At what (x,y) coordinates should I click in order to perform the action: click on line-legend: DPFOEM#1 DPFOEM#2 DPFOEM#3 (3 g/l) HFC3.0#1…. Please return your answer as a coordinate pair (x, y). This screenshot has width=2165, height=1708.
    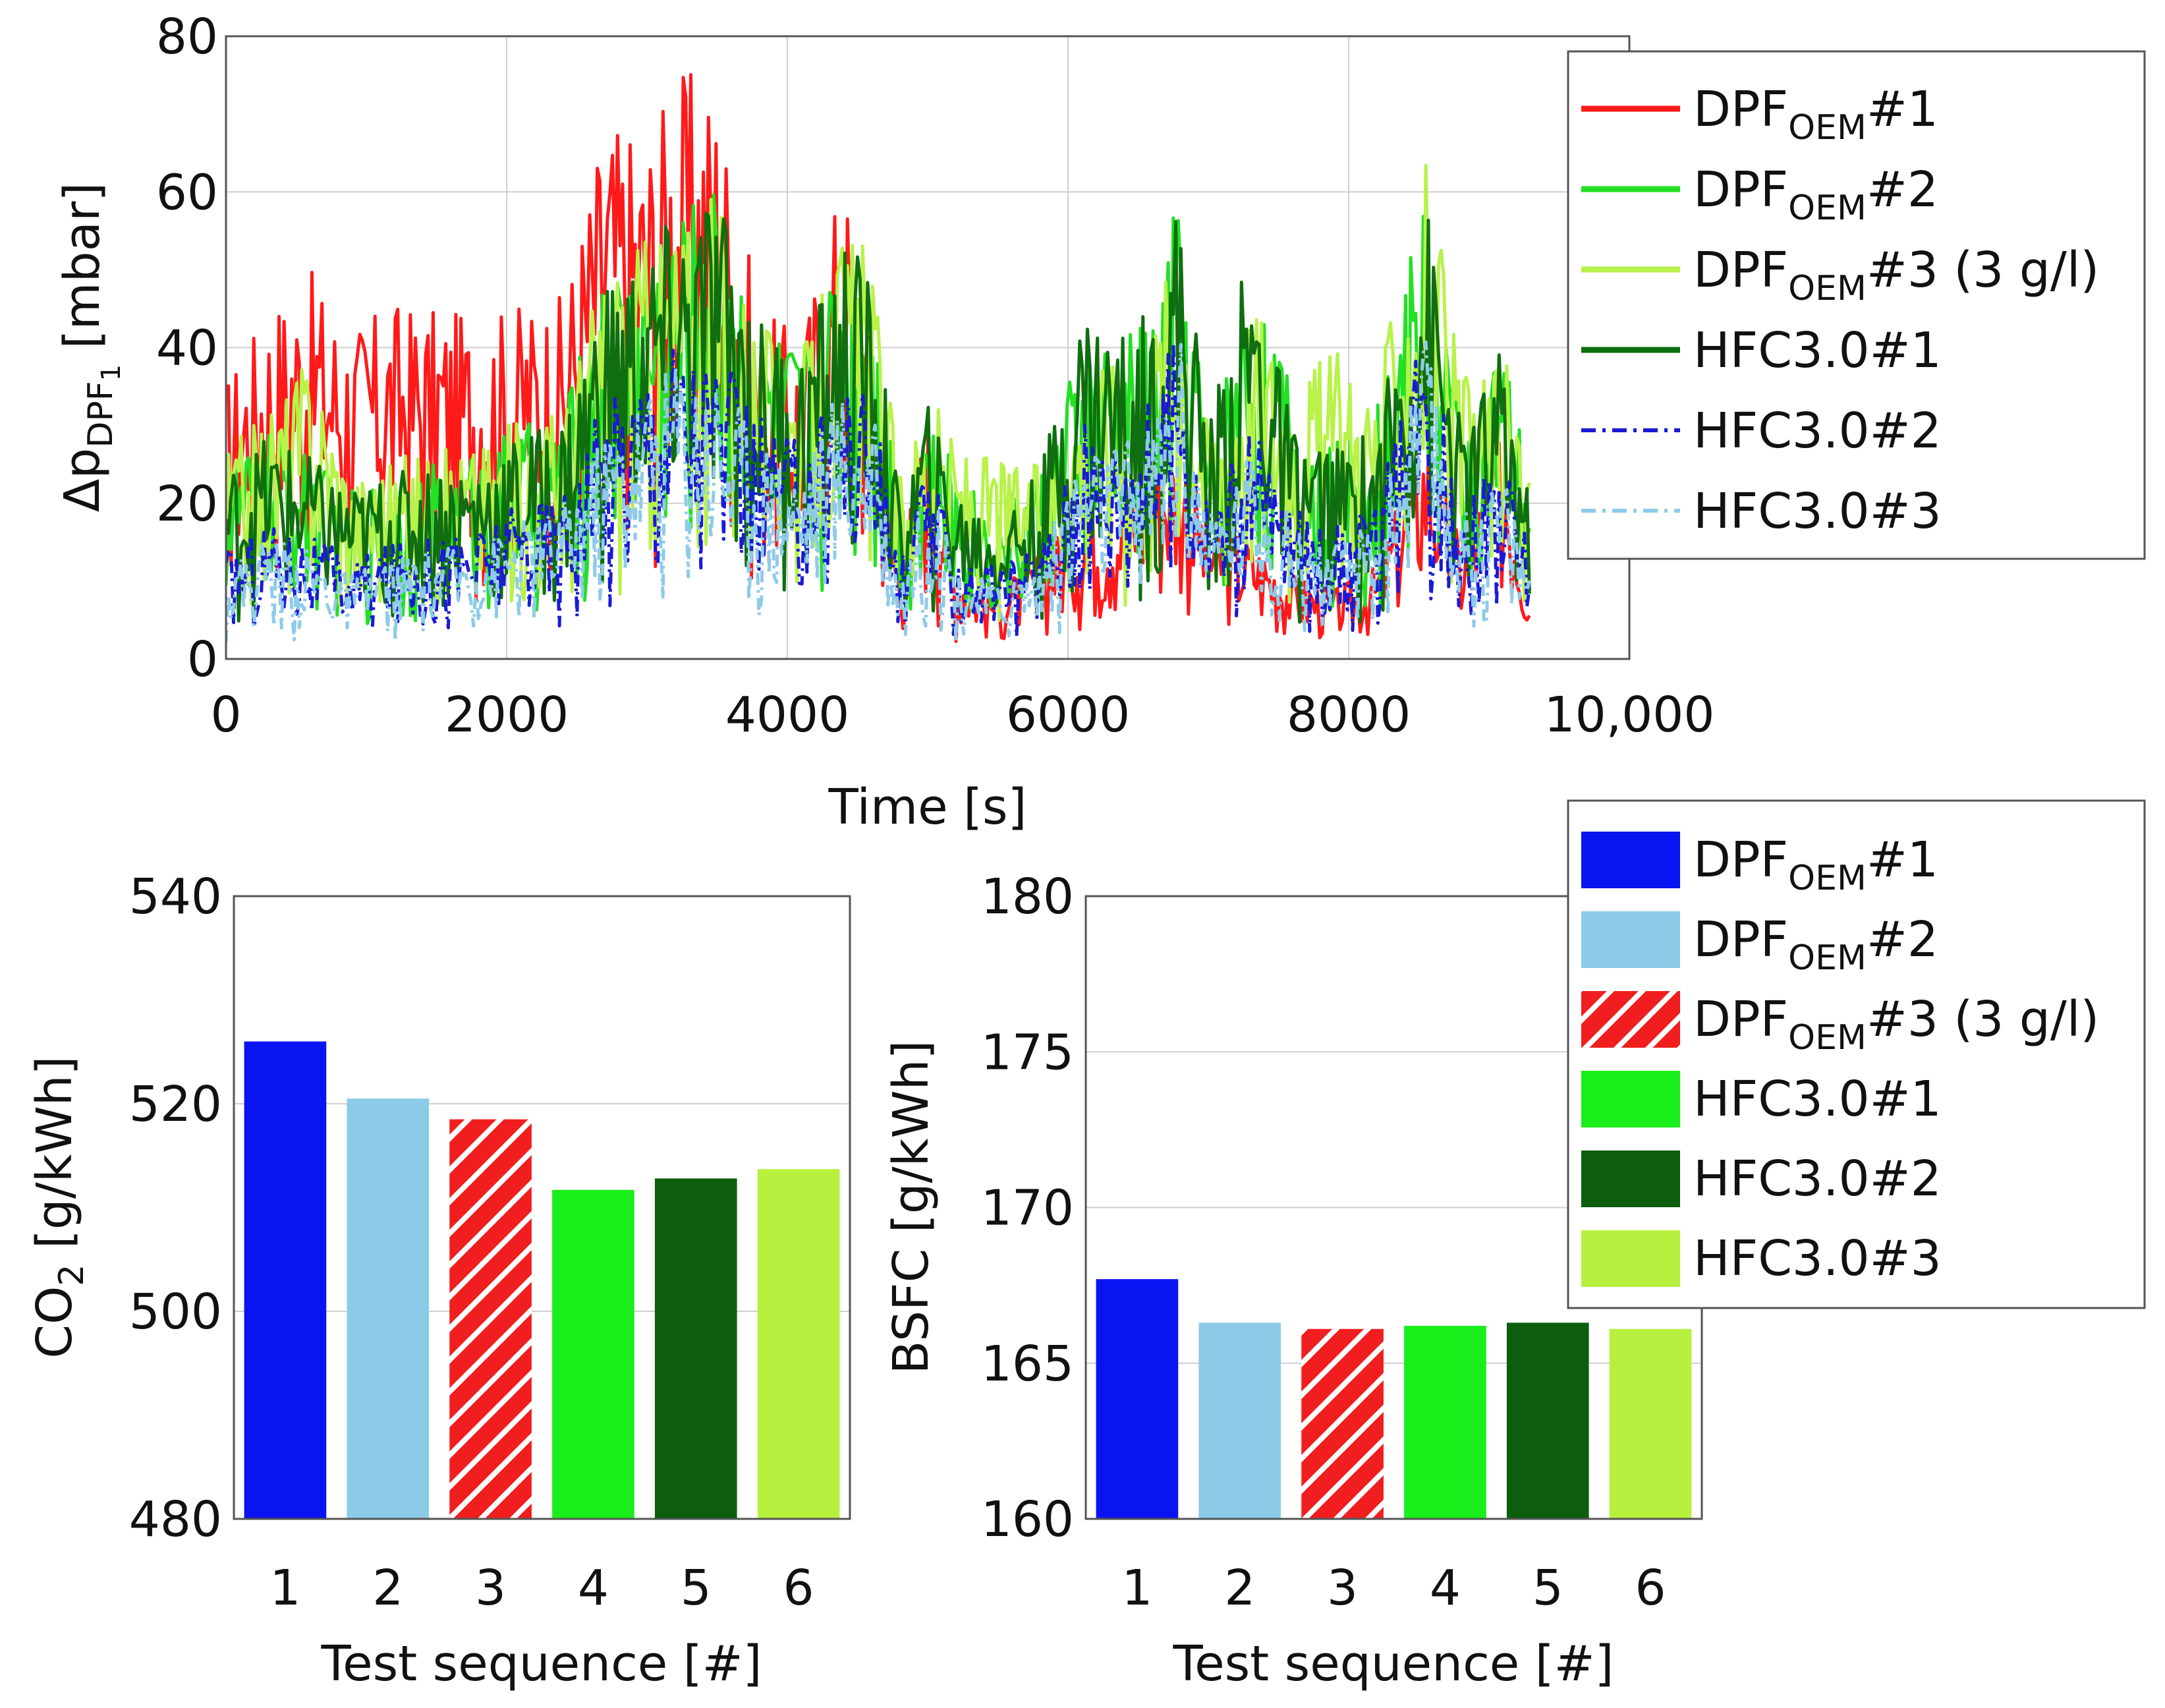
    Looking at the image, I should click on (1856, 305).